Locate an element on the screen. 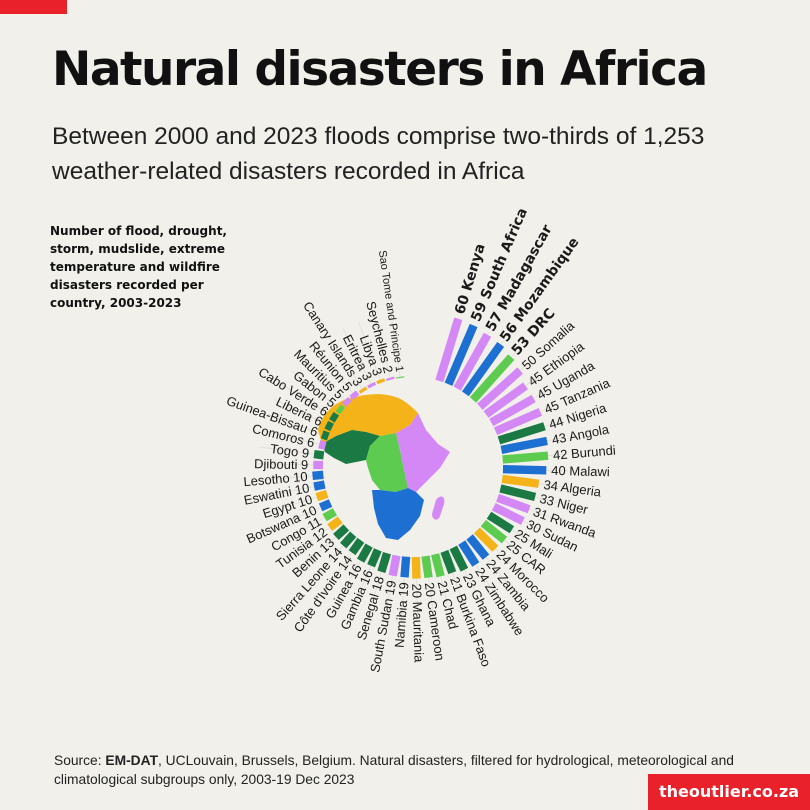 This screenshot has width=810, height=810. bar-label: 42 Burundi is located at coordinates (584, 452).